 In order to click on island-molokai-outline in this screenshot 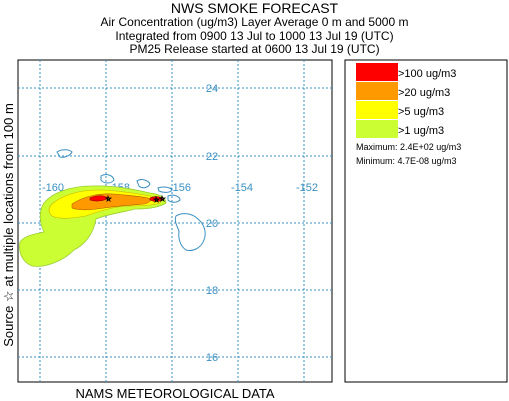, I will do `click(165, 189)`.